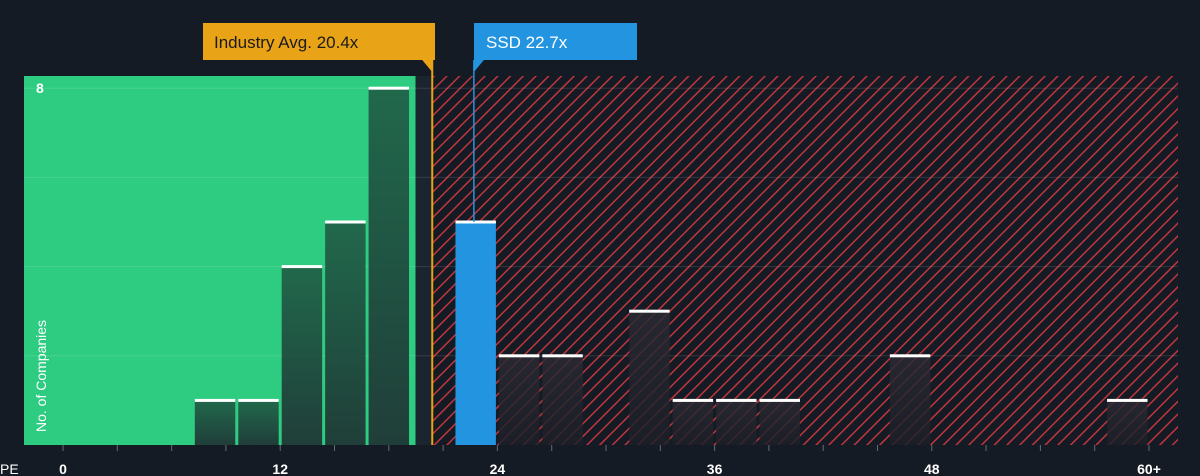 The width and height of the screenshot is (1200, 476). Describe the element at coordinates (1149, 468) in the screenshot. I see `x-tick-label-60+: 60+` at that location.